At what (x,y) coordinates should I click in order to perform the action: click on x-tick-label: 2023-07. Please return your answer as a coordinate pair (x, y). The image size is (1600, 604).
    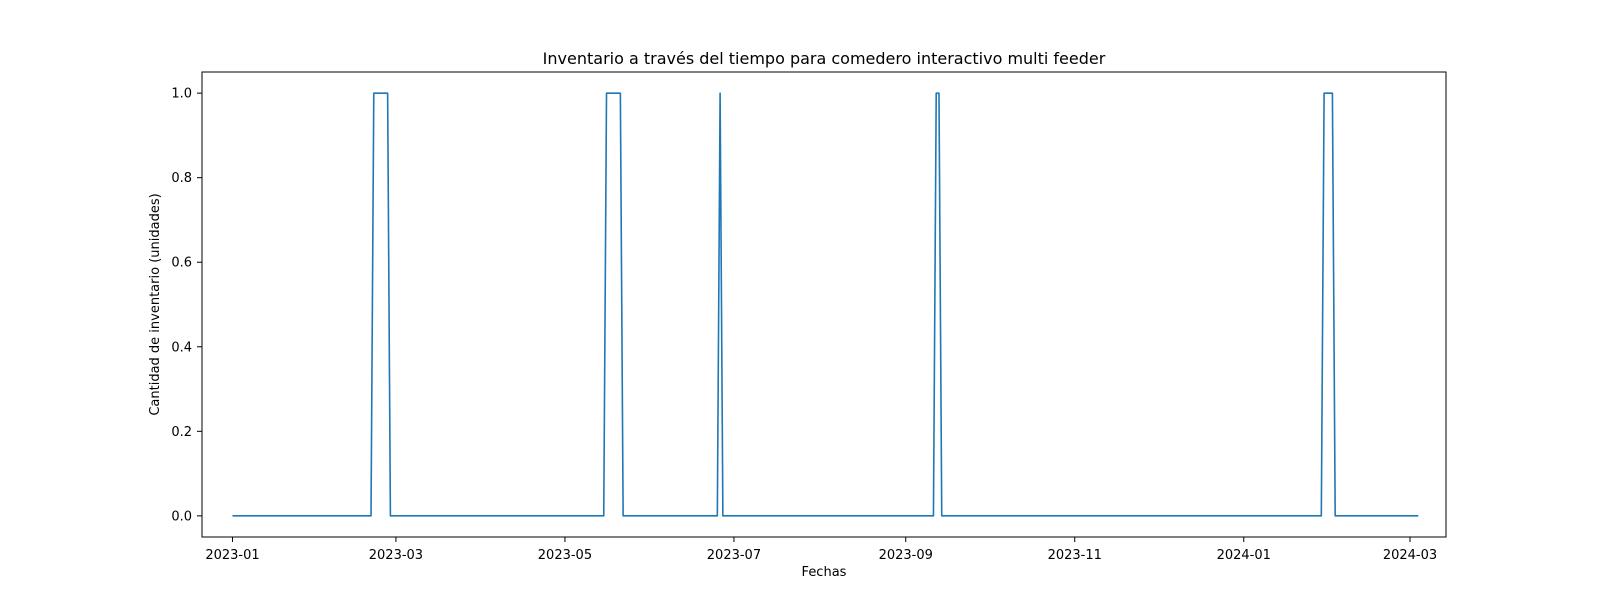
    Looking at the image, I should click on (734, 555).